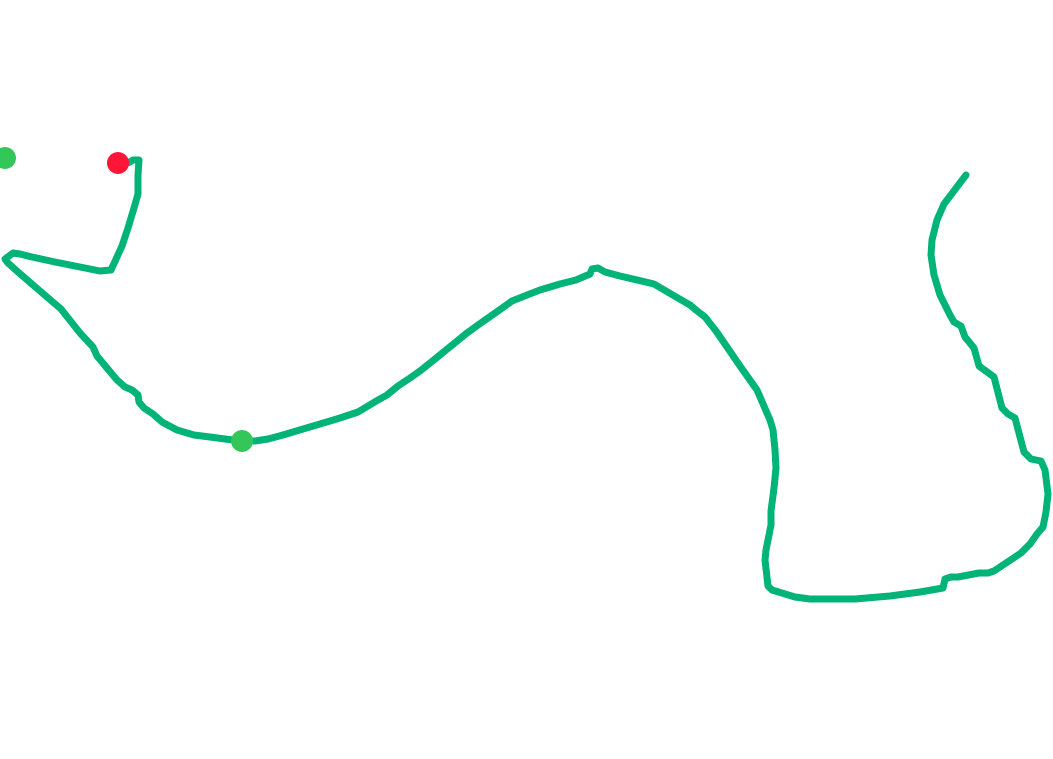 The height and width of the screenshot is (759, 1053). What do you see at coordinates (8, 158) in the screenshot?
I see `start-marker` at bounding box center [8, 158].